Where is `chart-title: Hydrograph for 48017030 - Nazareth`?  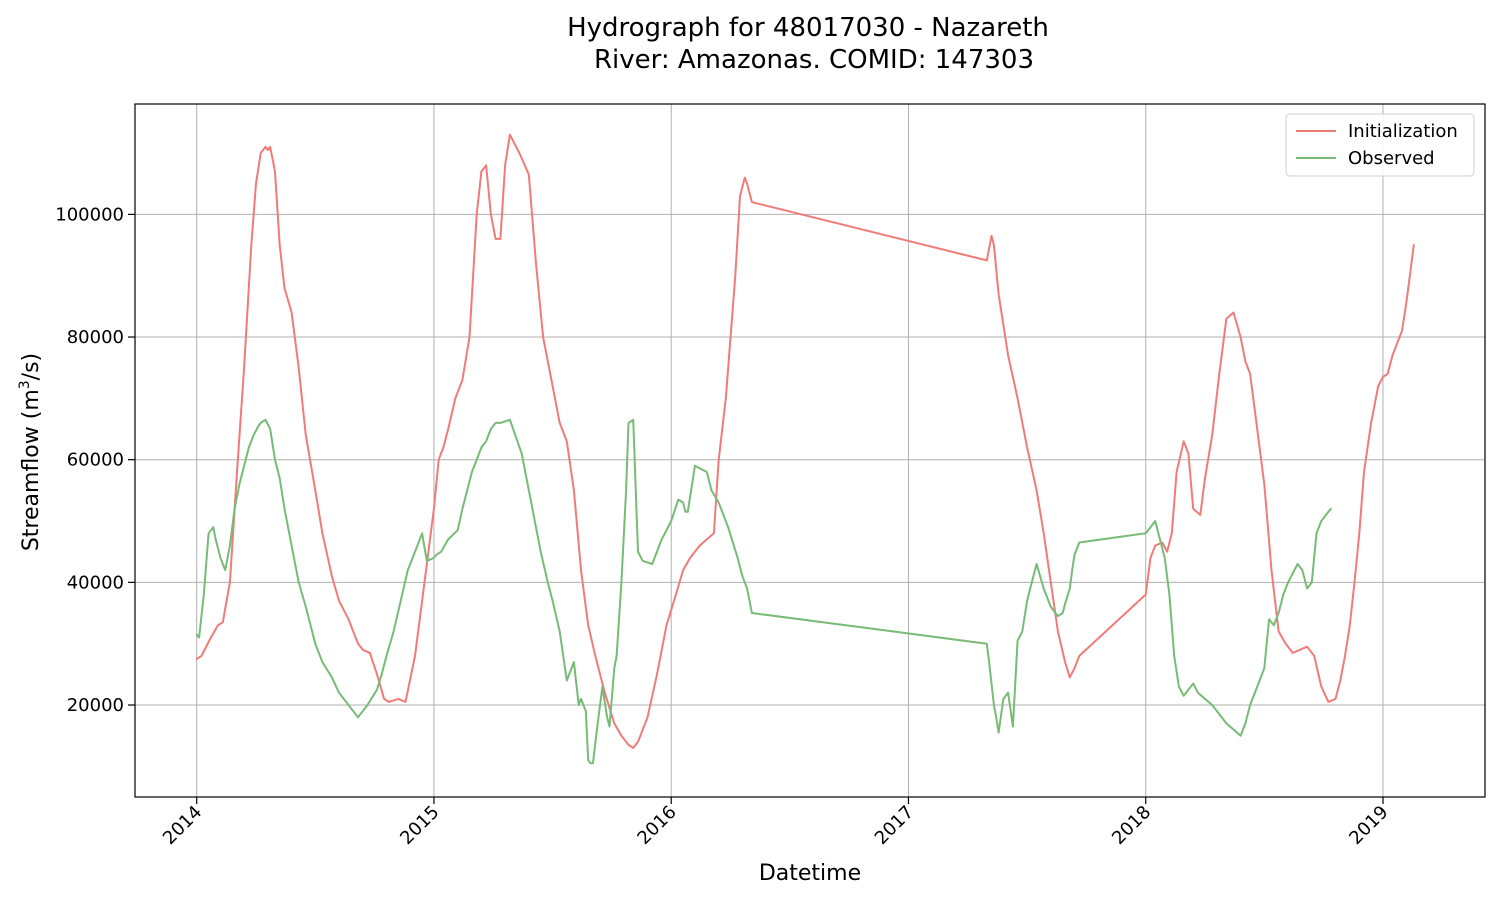
chart-title: Hydrograph for 48017030 - Nazareth is located at coordinates (808, 28).